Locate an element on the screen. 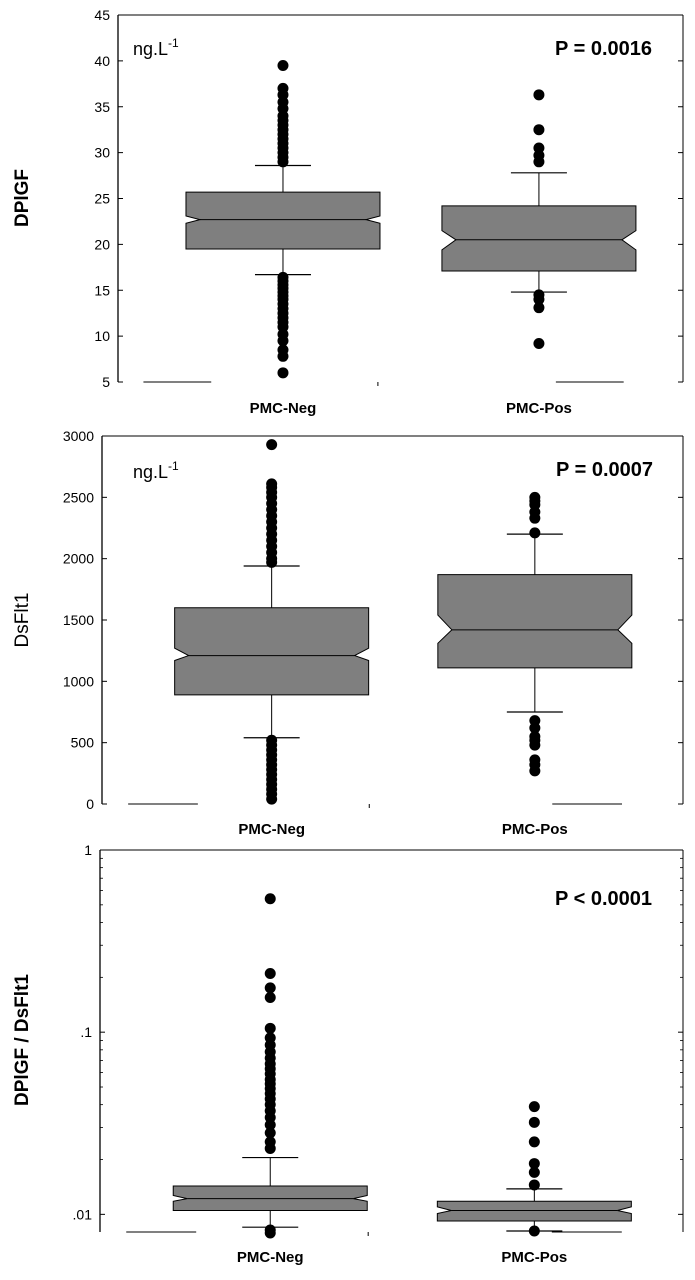 Image resolution: width=695 pixels, height=1280 pixels. y-tick-label: 1 is located at coordinates (88, 850).